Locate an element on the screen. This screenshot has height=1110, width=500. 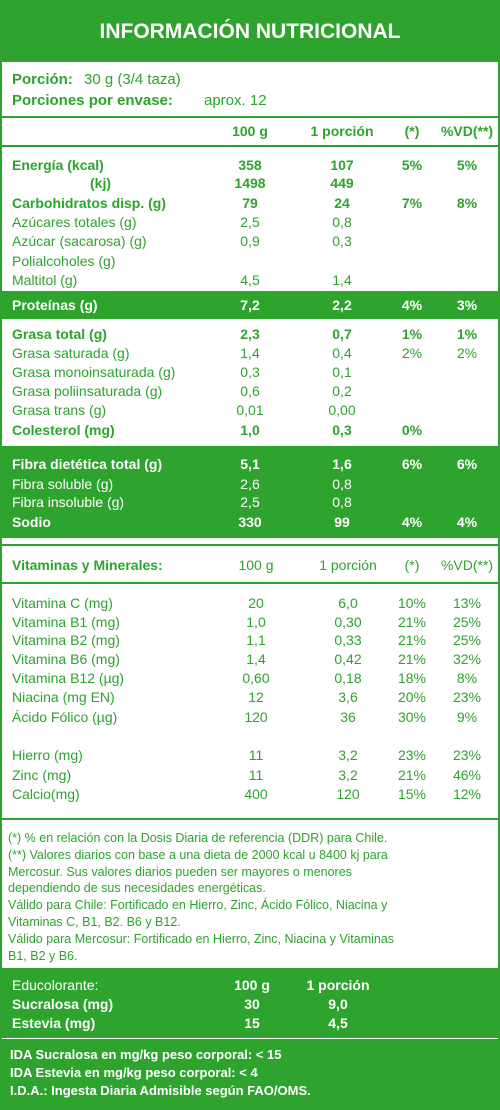
vitamin-value: 13% is located at coordinates (467, 603).